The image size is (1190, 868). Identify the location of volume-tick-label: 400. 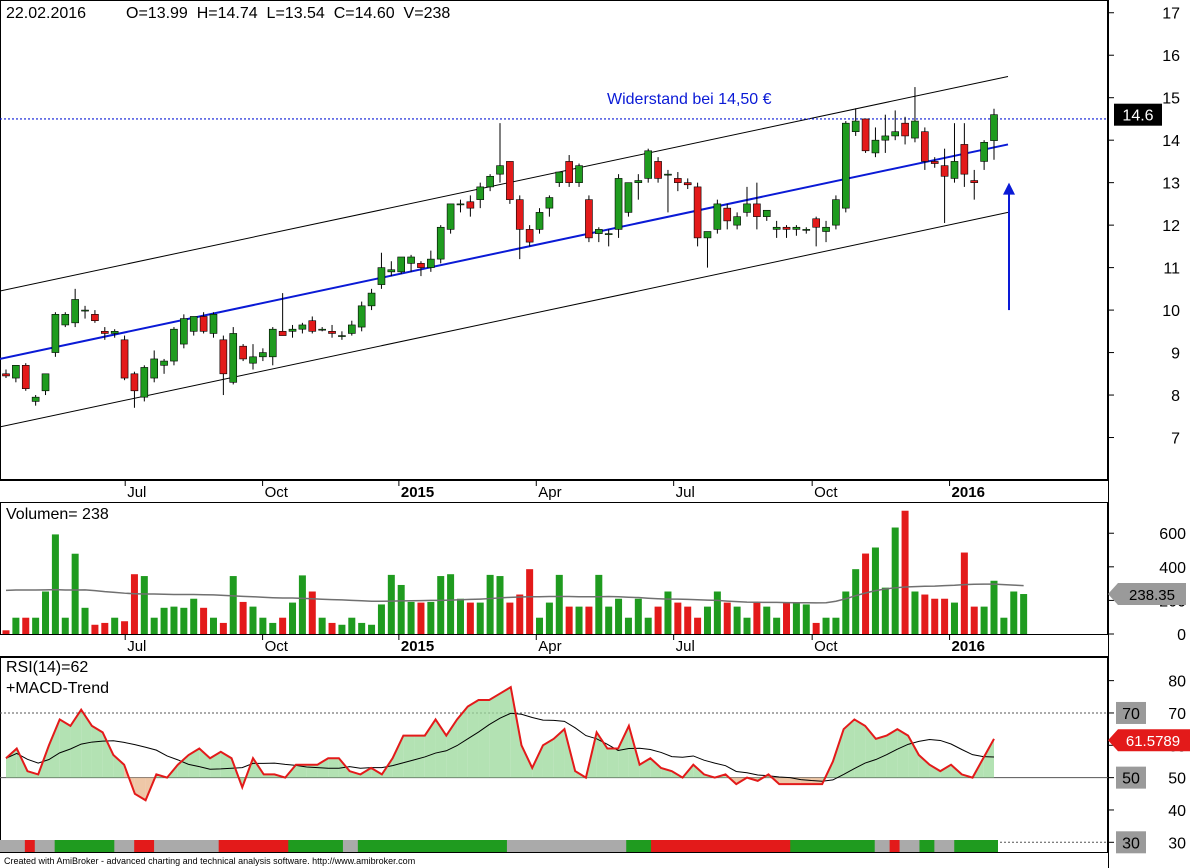
(1172, 568).